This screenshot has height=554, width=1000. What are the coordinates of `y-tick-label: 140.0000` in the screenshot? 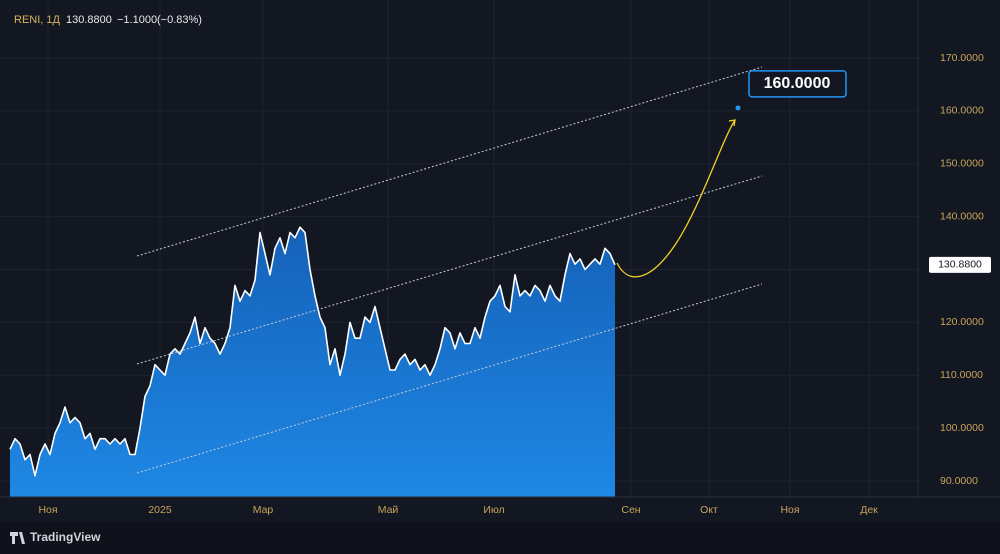 It's located at (962, 216).